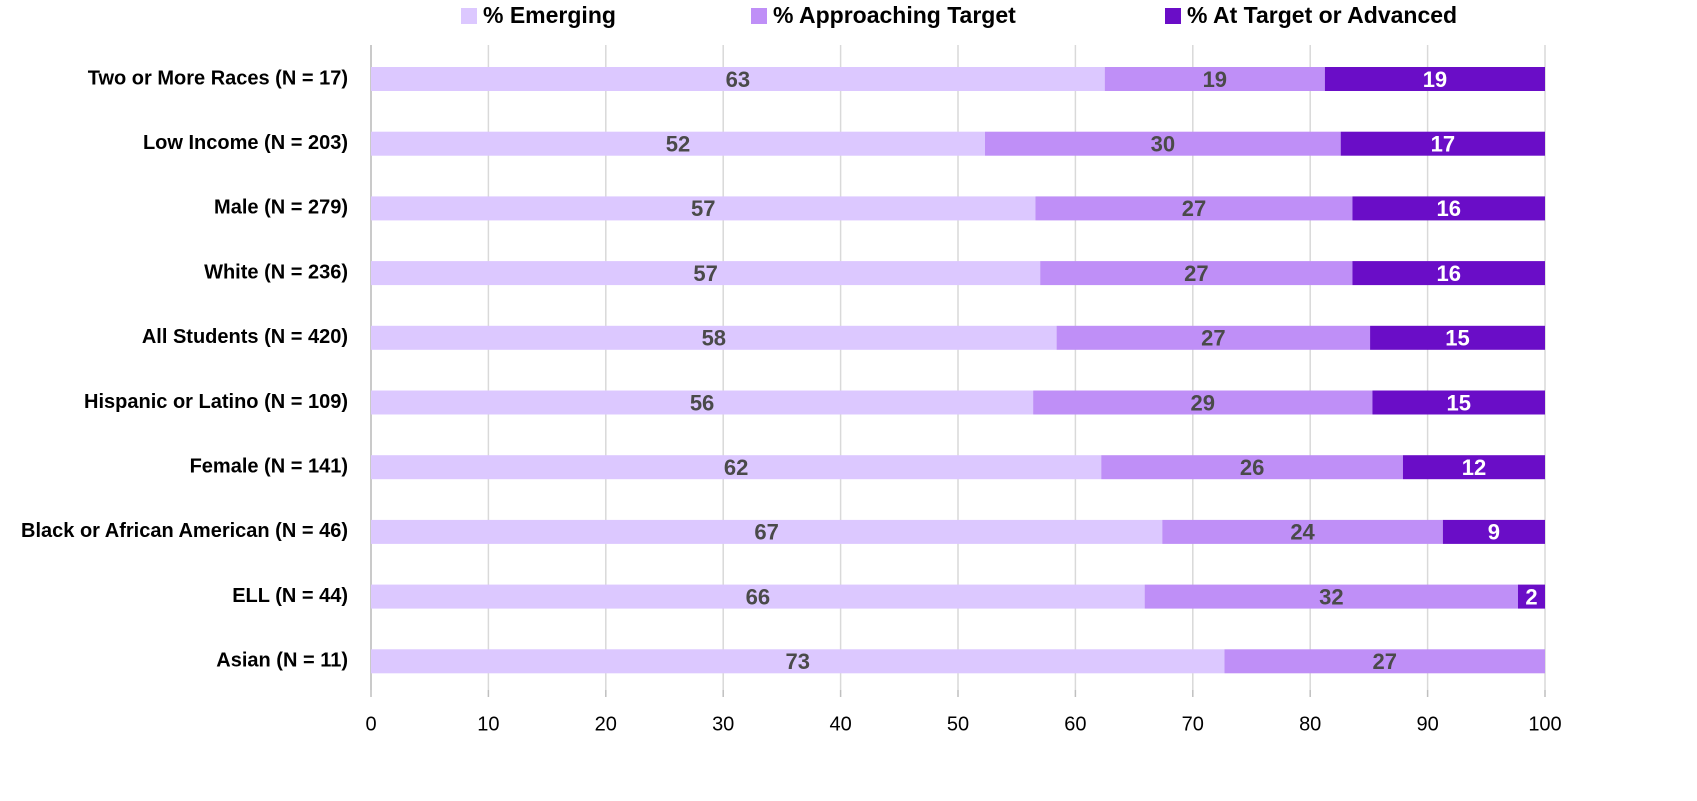  I want to click on data-label: 32, so click(1331, 596).